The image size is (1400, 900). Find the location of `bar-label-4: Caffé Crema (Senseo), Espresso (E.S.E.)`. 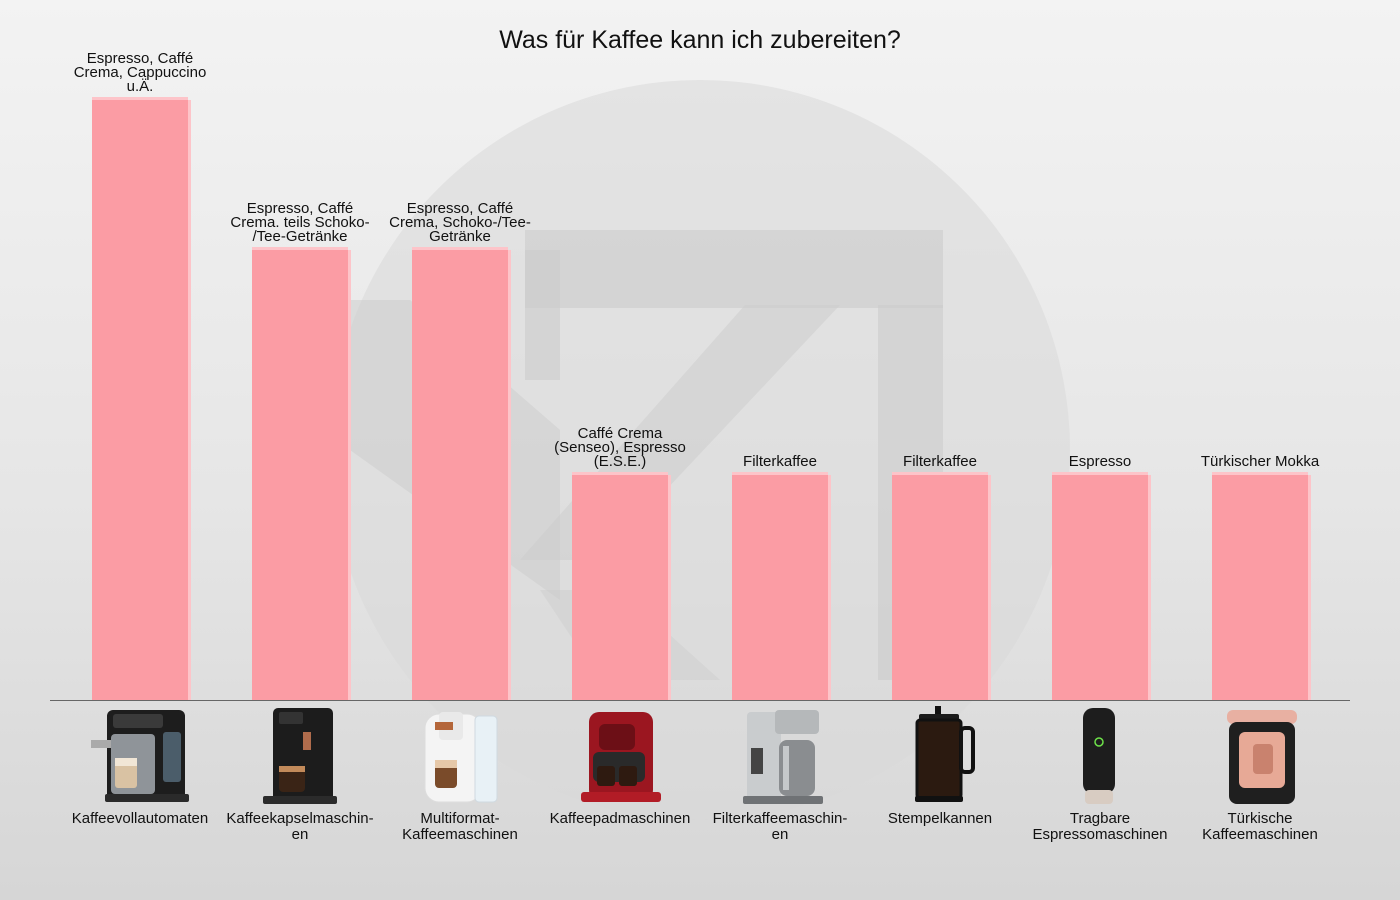

bar-label-4: Caffé Crema (Senseo), Espresso (E.S.E.) is located at coordinates (620, 447).